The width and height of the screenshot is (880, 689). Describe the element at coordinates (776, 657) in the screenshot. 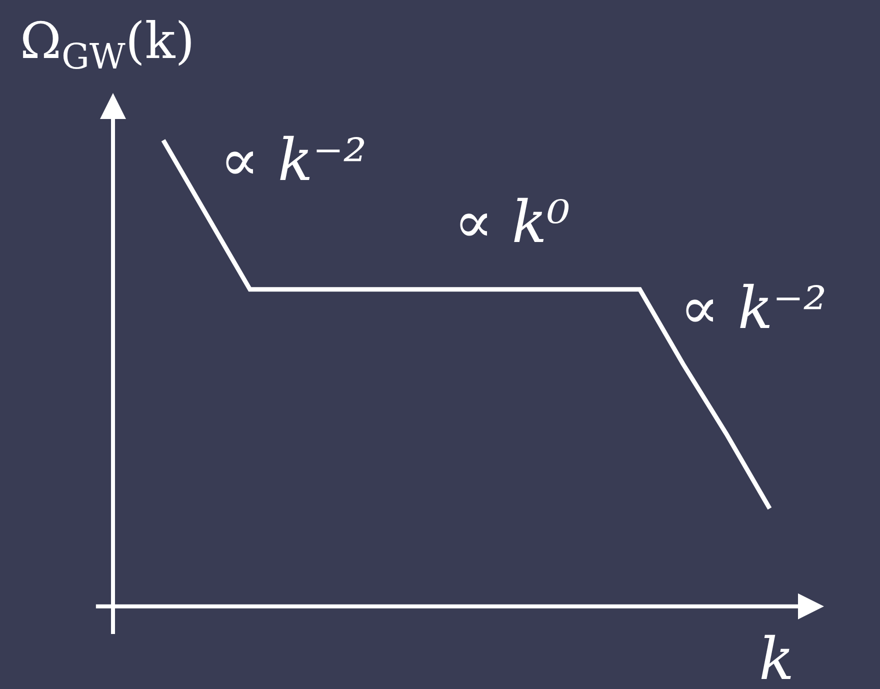

I see `x-axis-title: k` at that location.